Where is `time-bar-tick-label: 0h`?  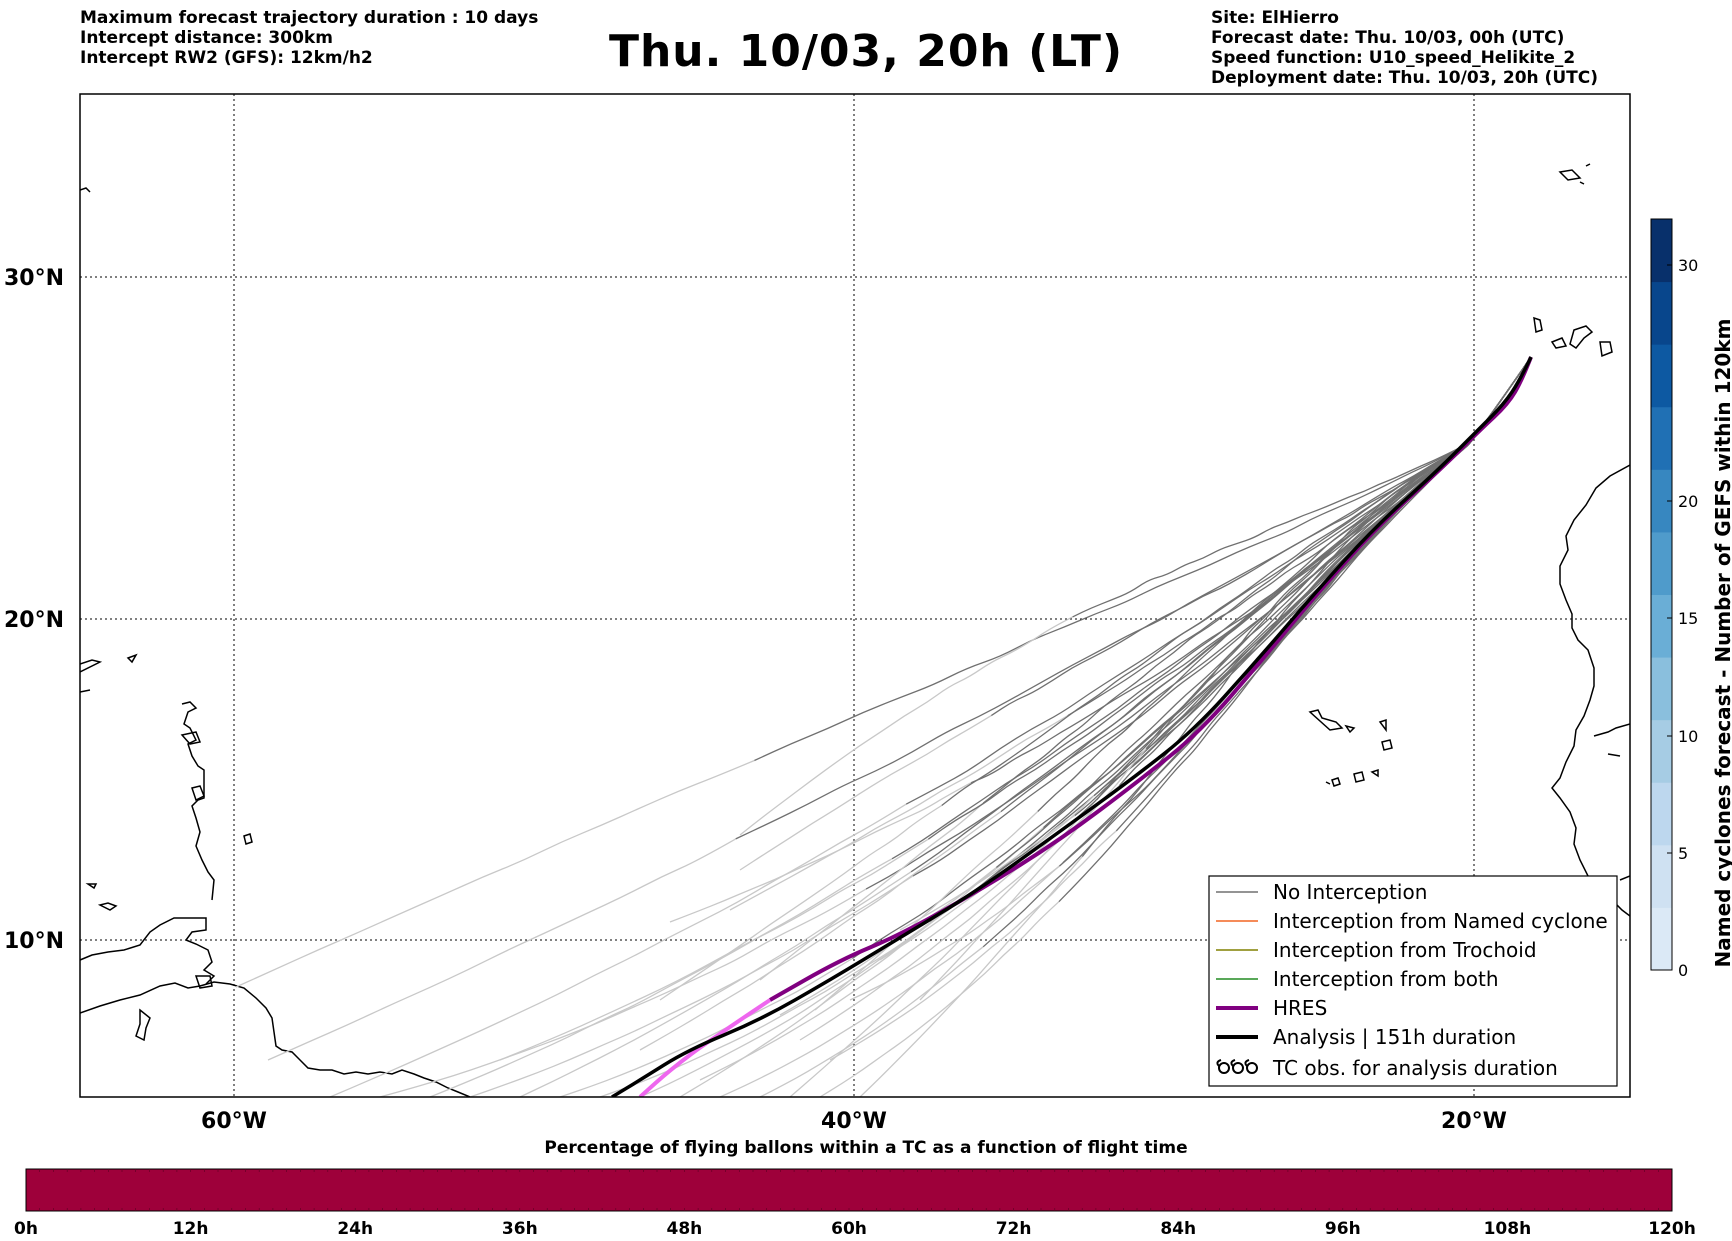
time-bar-tick-label: 0h is located at coordinates (26, 1229).